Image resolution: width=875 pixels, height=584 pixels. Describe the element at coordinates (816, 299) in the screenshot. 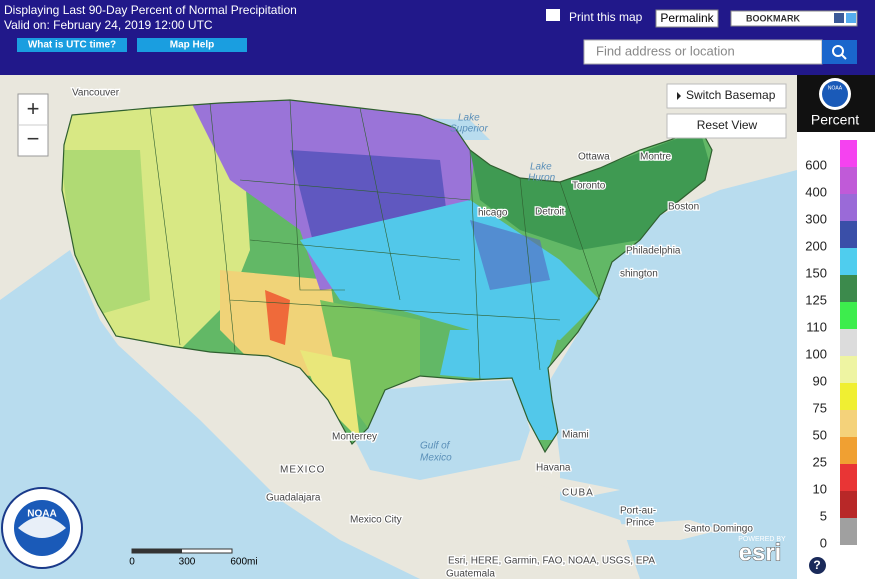

I see `legend-label: 125` at that location.